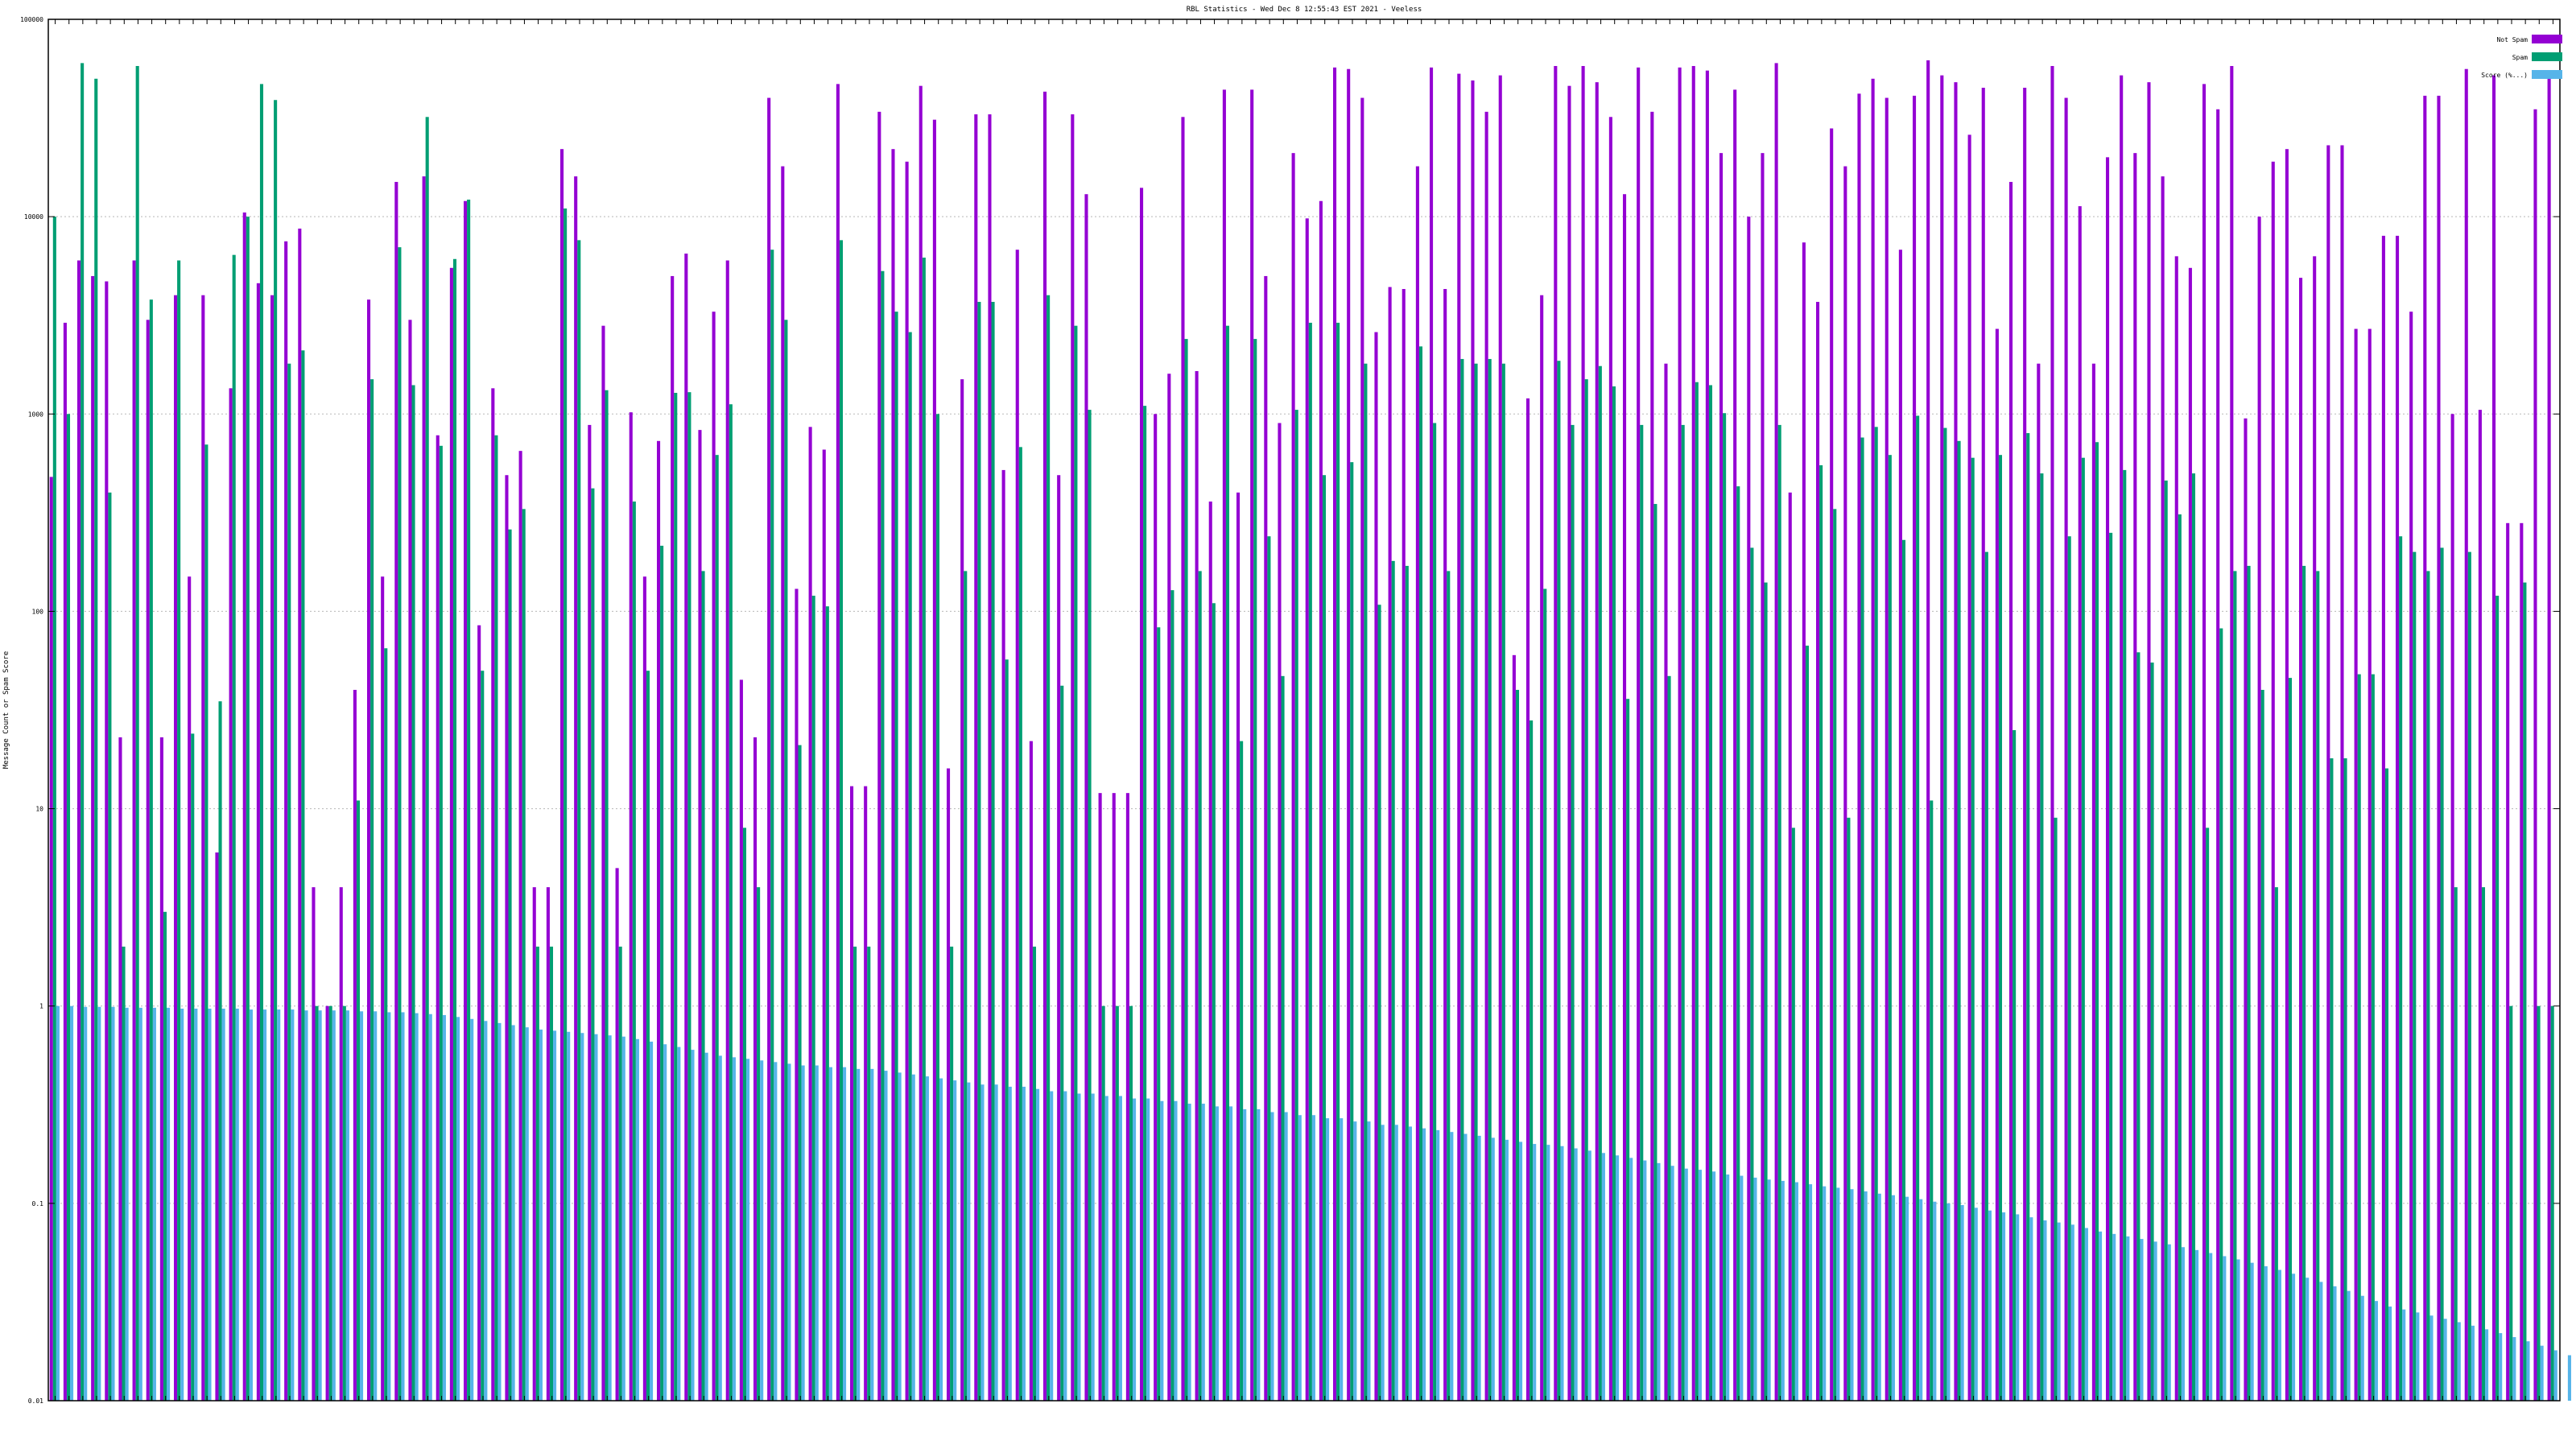 The height and width of the screenshot is (1449, 2576). Describe the element at coordinates (2512, 39) in the screenshot. I see `legend-label: Not Spam` at that location.